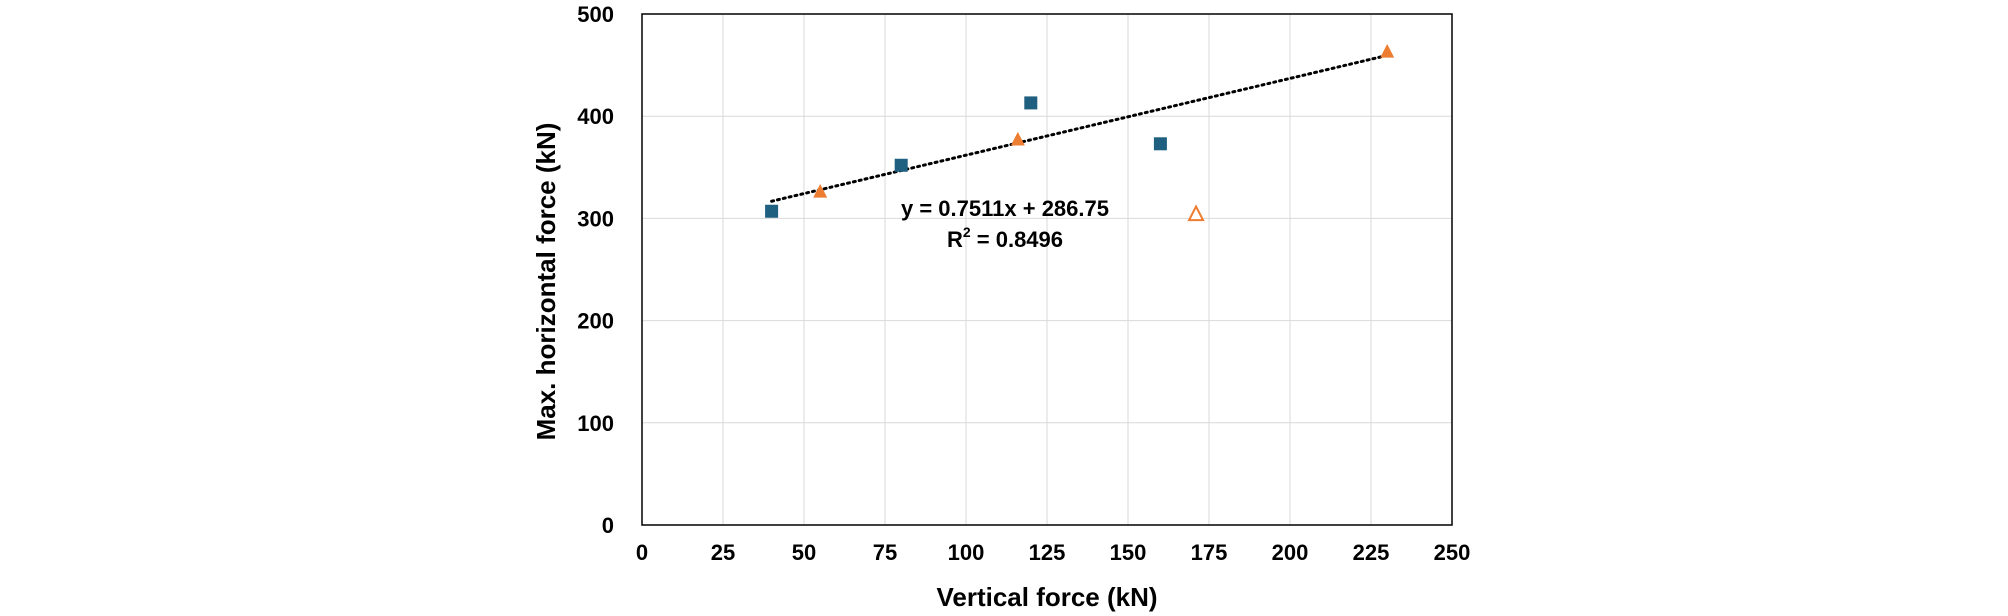  I want to click on x-tick-label: 225, so click(1371, 552).